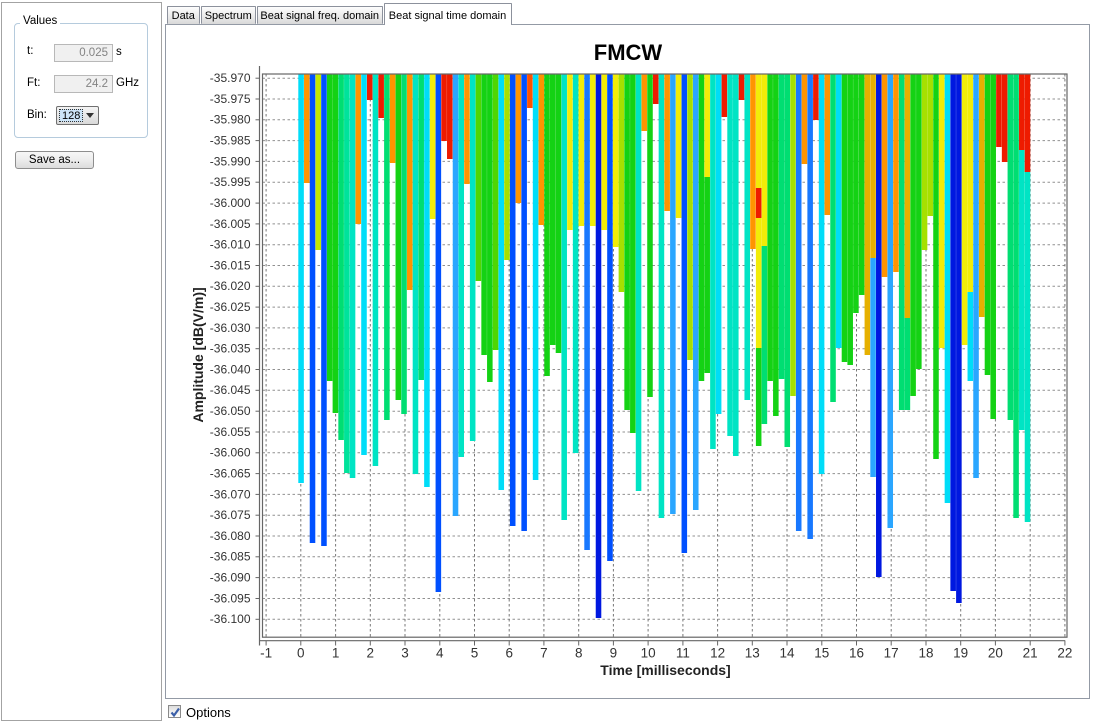 The height and width of the screenshot is (724, 1096). Describe the element at coordinates (856, 653) in the screenshot. I see `svg-text: 16` at that location.